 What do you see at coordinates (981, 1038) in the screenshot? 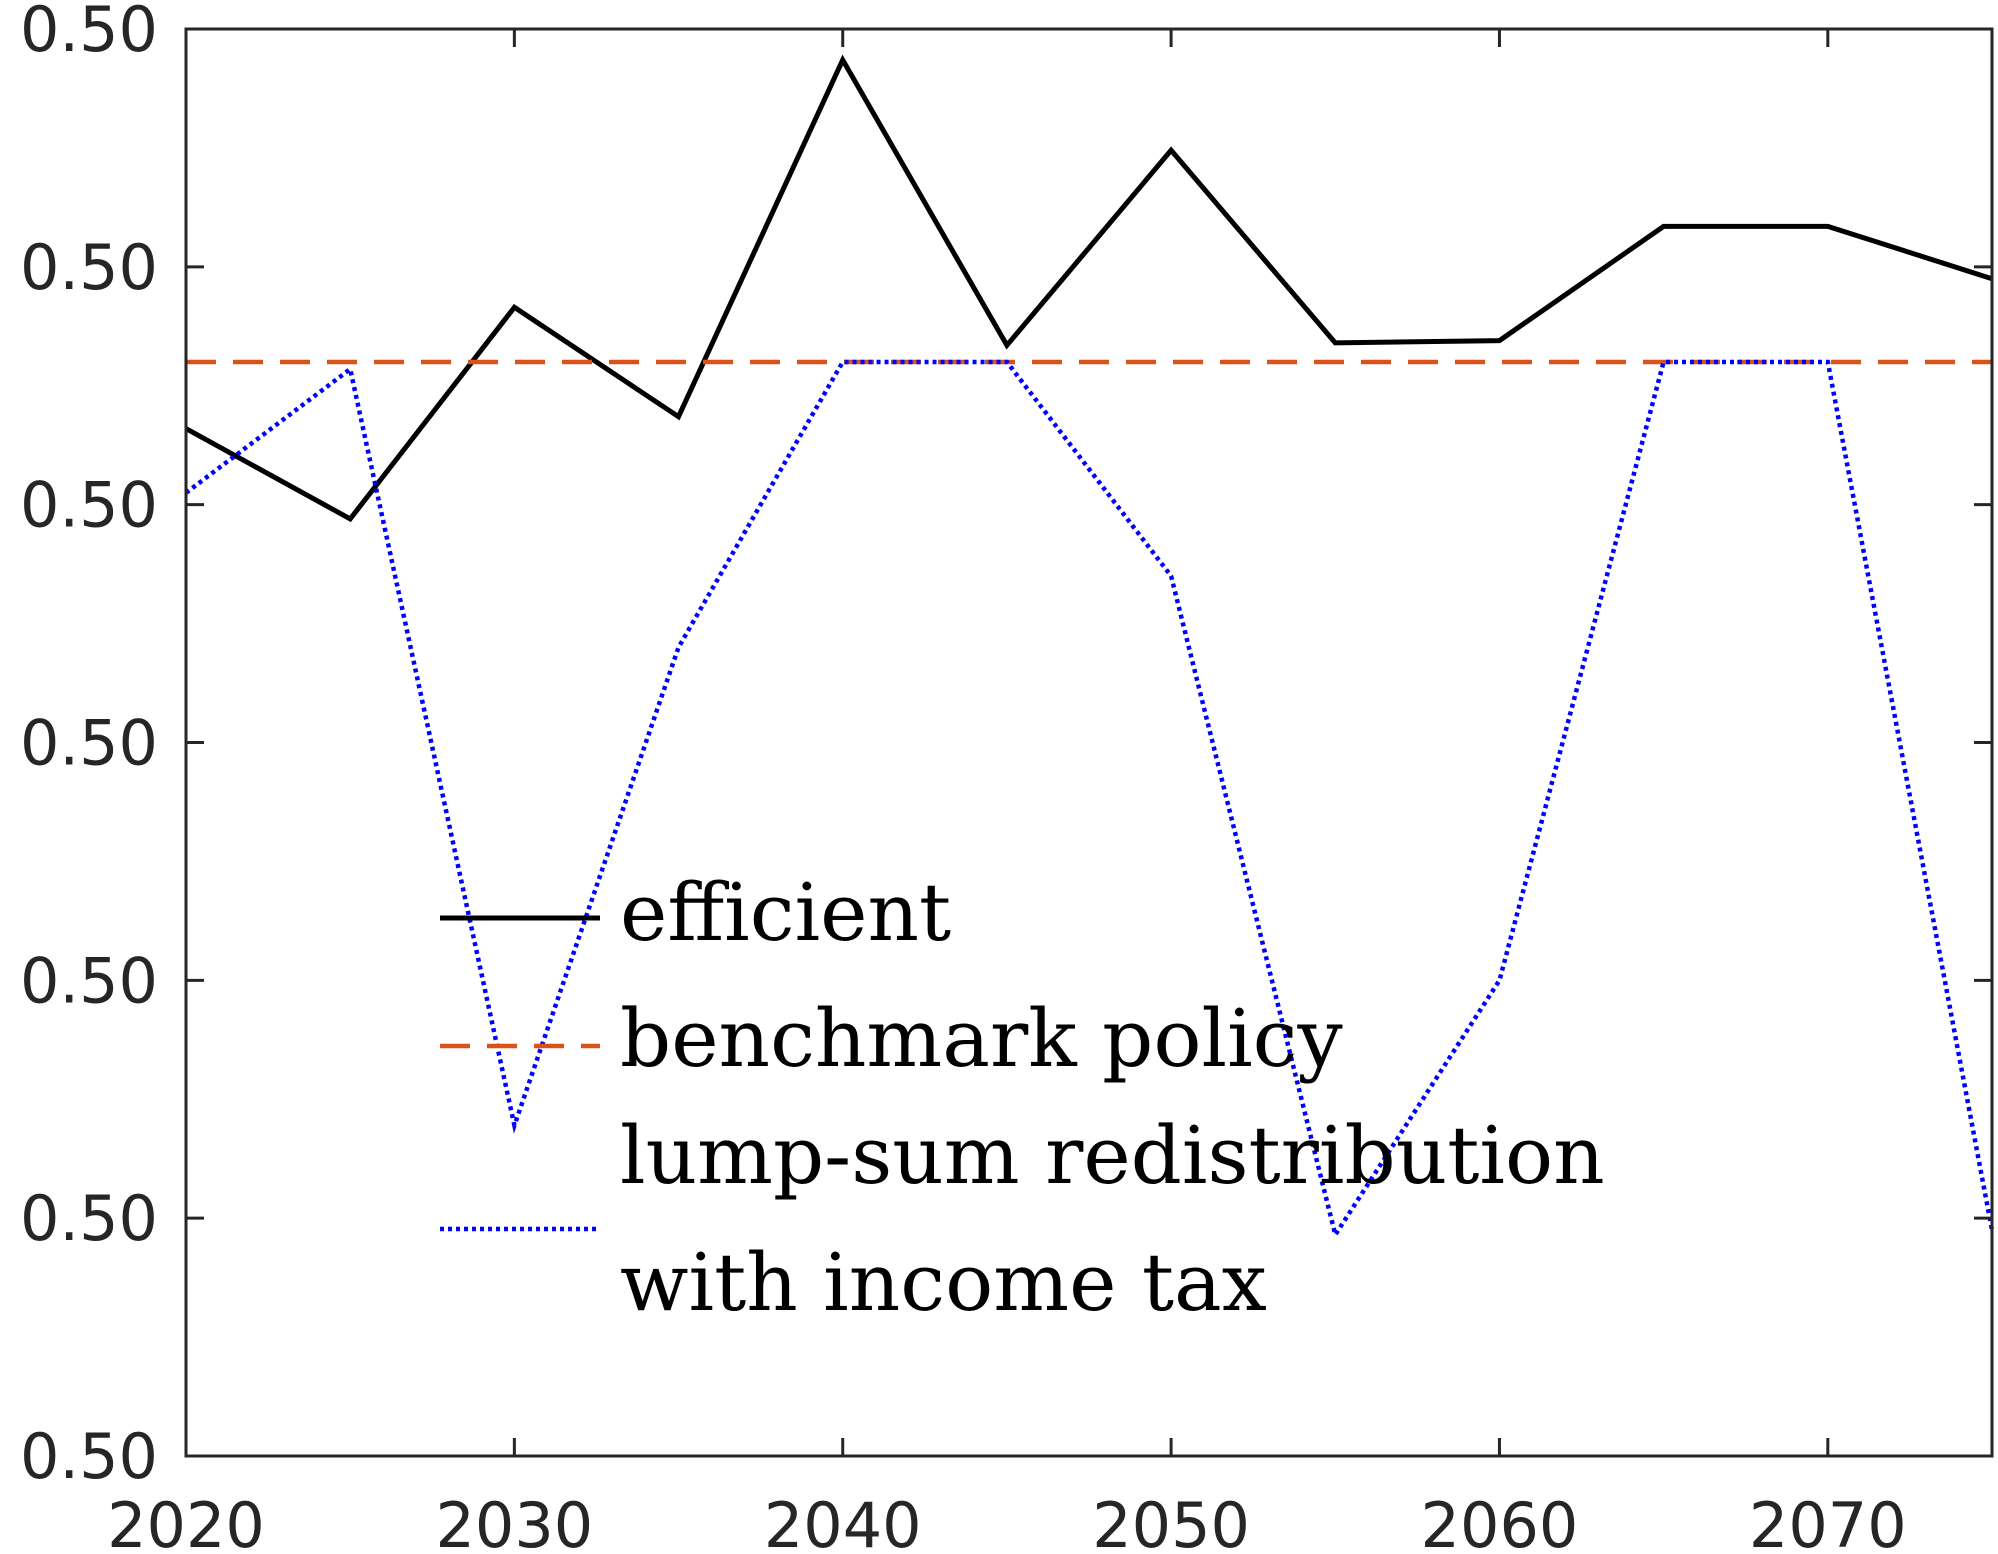
I see `legend-label-1: benchmark policy` at bounding box center [981, 1038].